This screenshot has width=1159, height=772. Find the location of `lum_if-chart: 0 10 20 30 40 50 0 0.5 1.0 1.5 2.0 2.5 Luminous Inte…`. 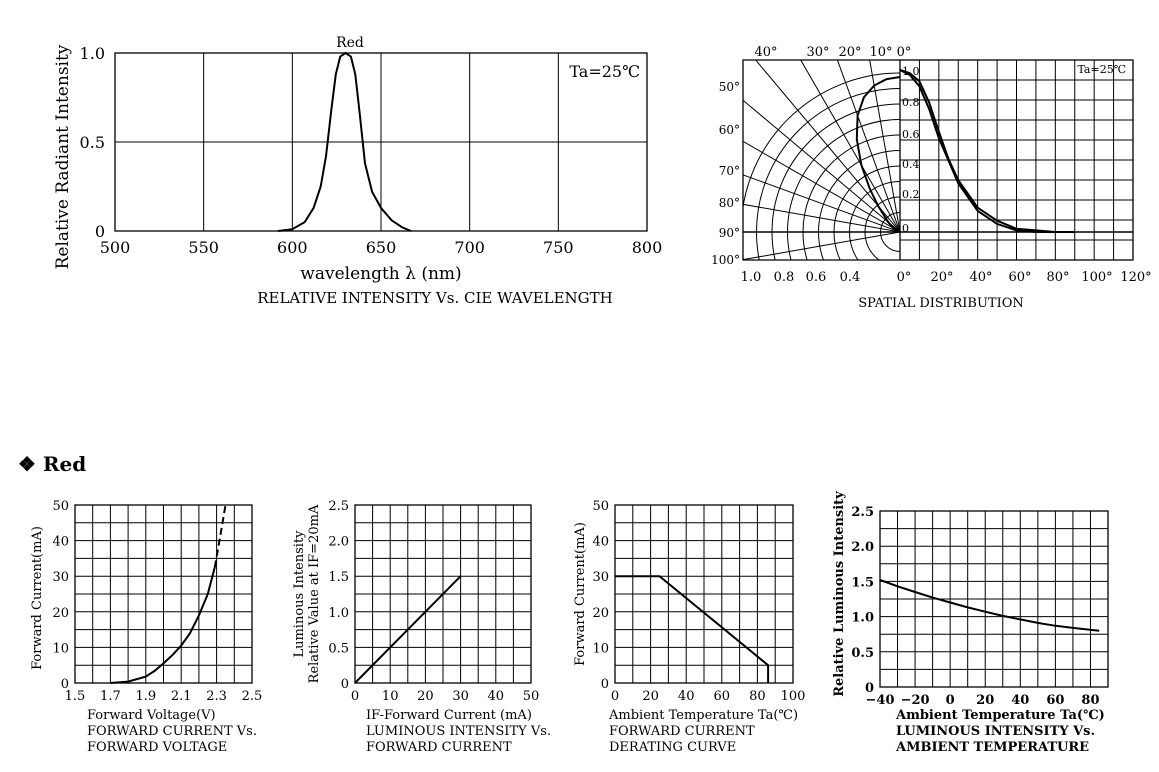

lum_if-chart: 0 10 20 30 40 50 0 0.5 1.0 1.5 2.0 2.5 Luminous Inte… is located at coordinates (421, 627).